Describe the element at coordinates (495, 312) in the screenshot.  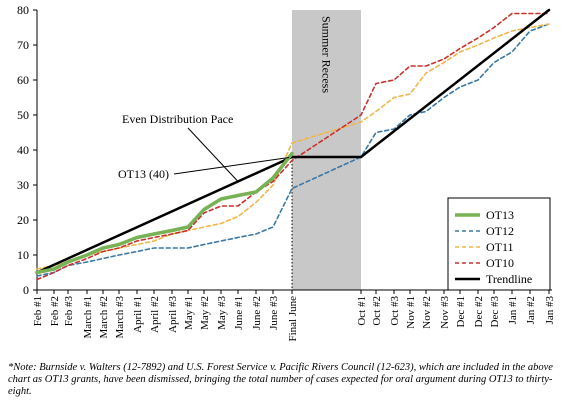
I see `x-tick-label: Dec #3` at that location.